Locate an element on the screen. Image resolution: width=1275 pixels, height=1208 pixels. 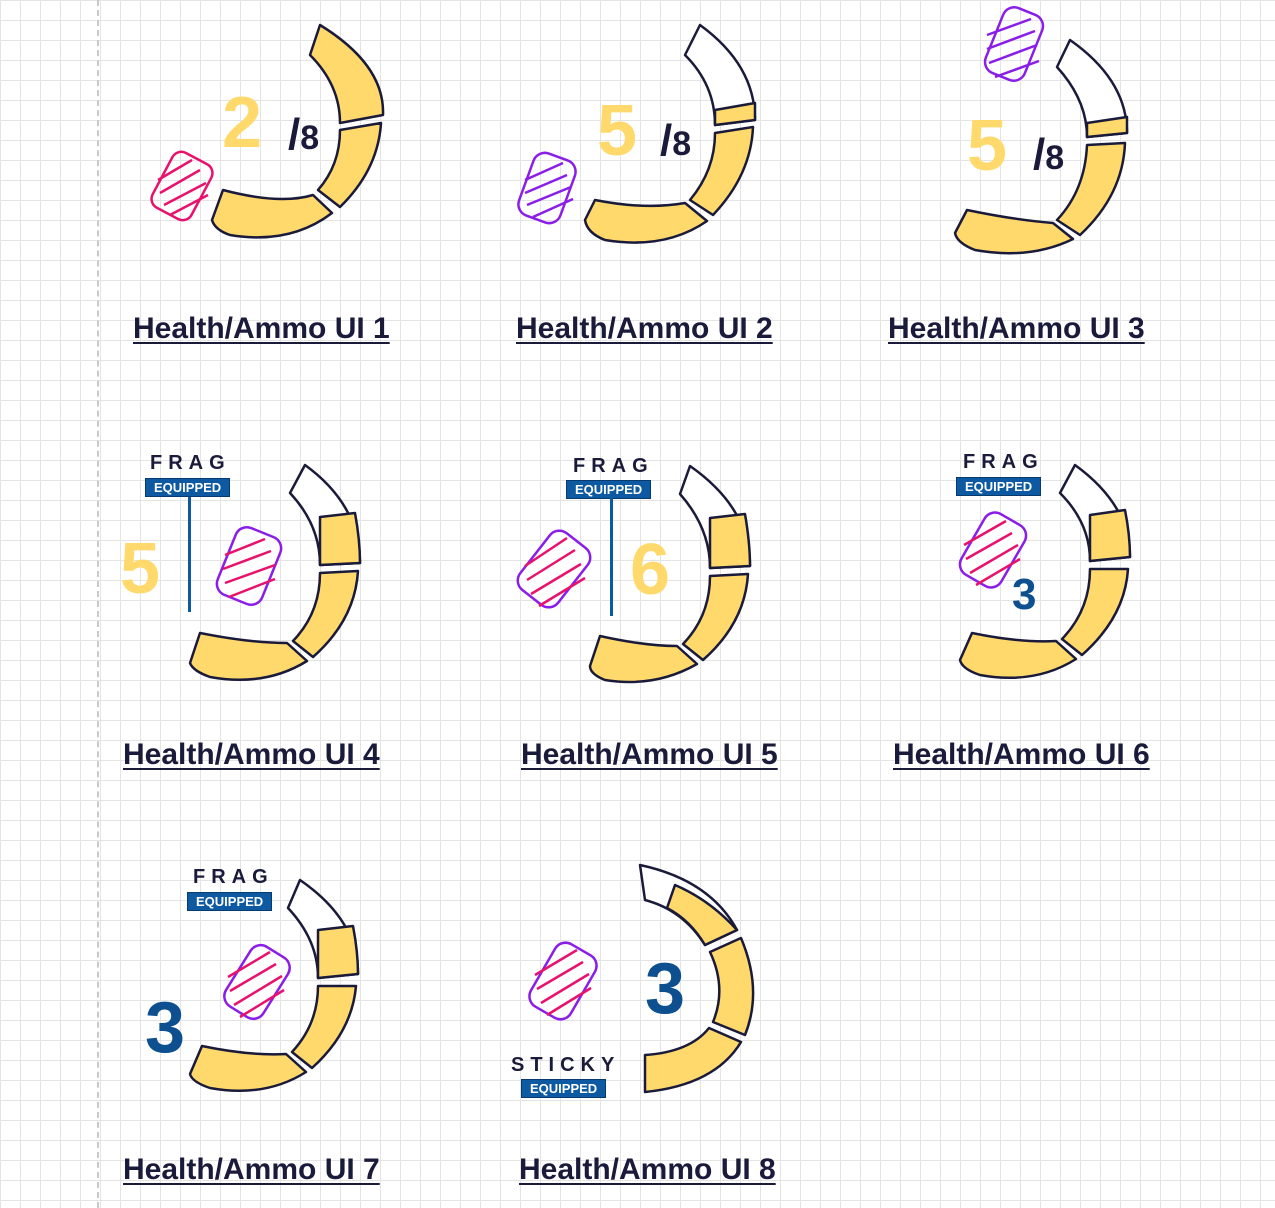
caption-7: Health/Ammo UI 7 is located at coordinates (251, 1169).